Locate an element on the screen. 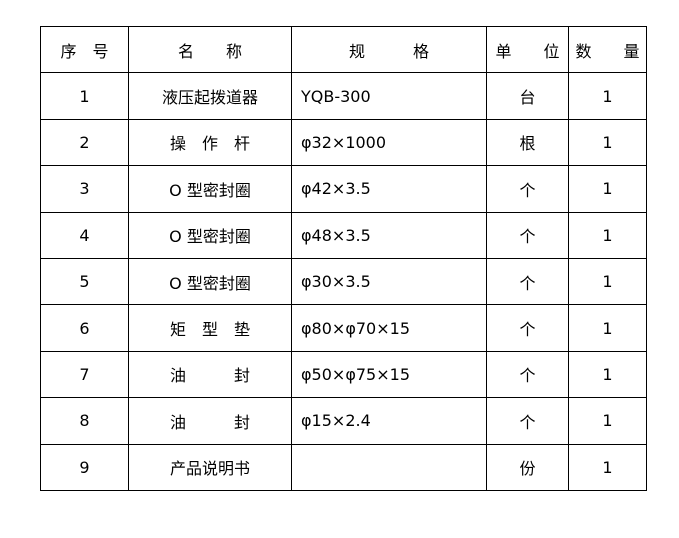 The width and height of the screenshot is (679, 538). column-header-seq: 序 号 is located at coordinates (84, 49).